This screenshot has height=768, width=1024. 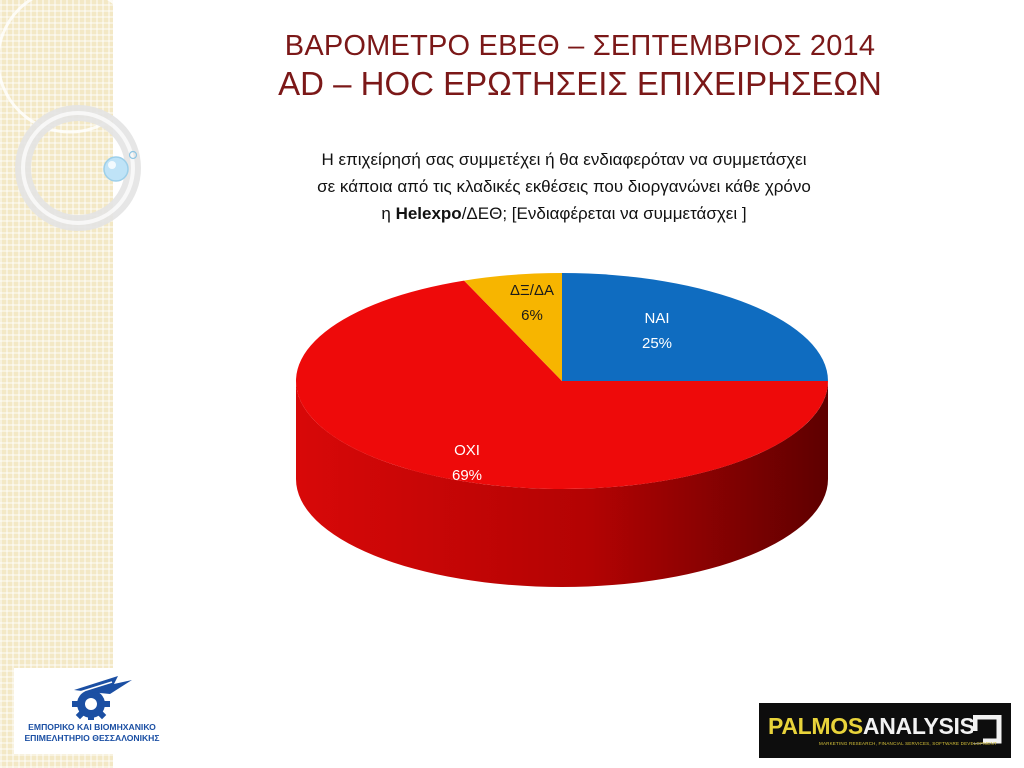 What do you see at coordinates (133, 155) in the screenshot?
I see `deco-bubble-small` at bounding box center [133, 155].